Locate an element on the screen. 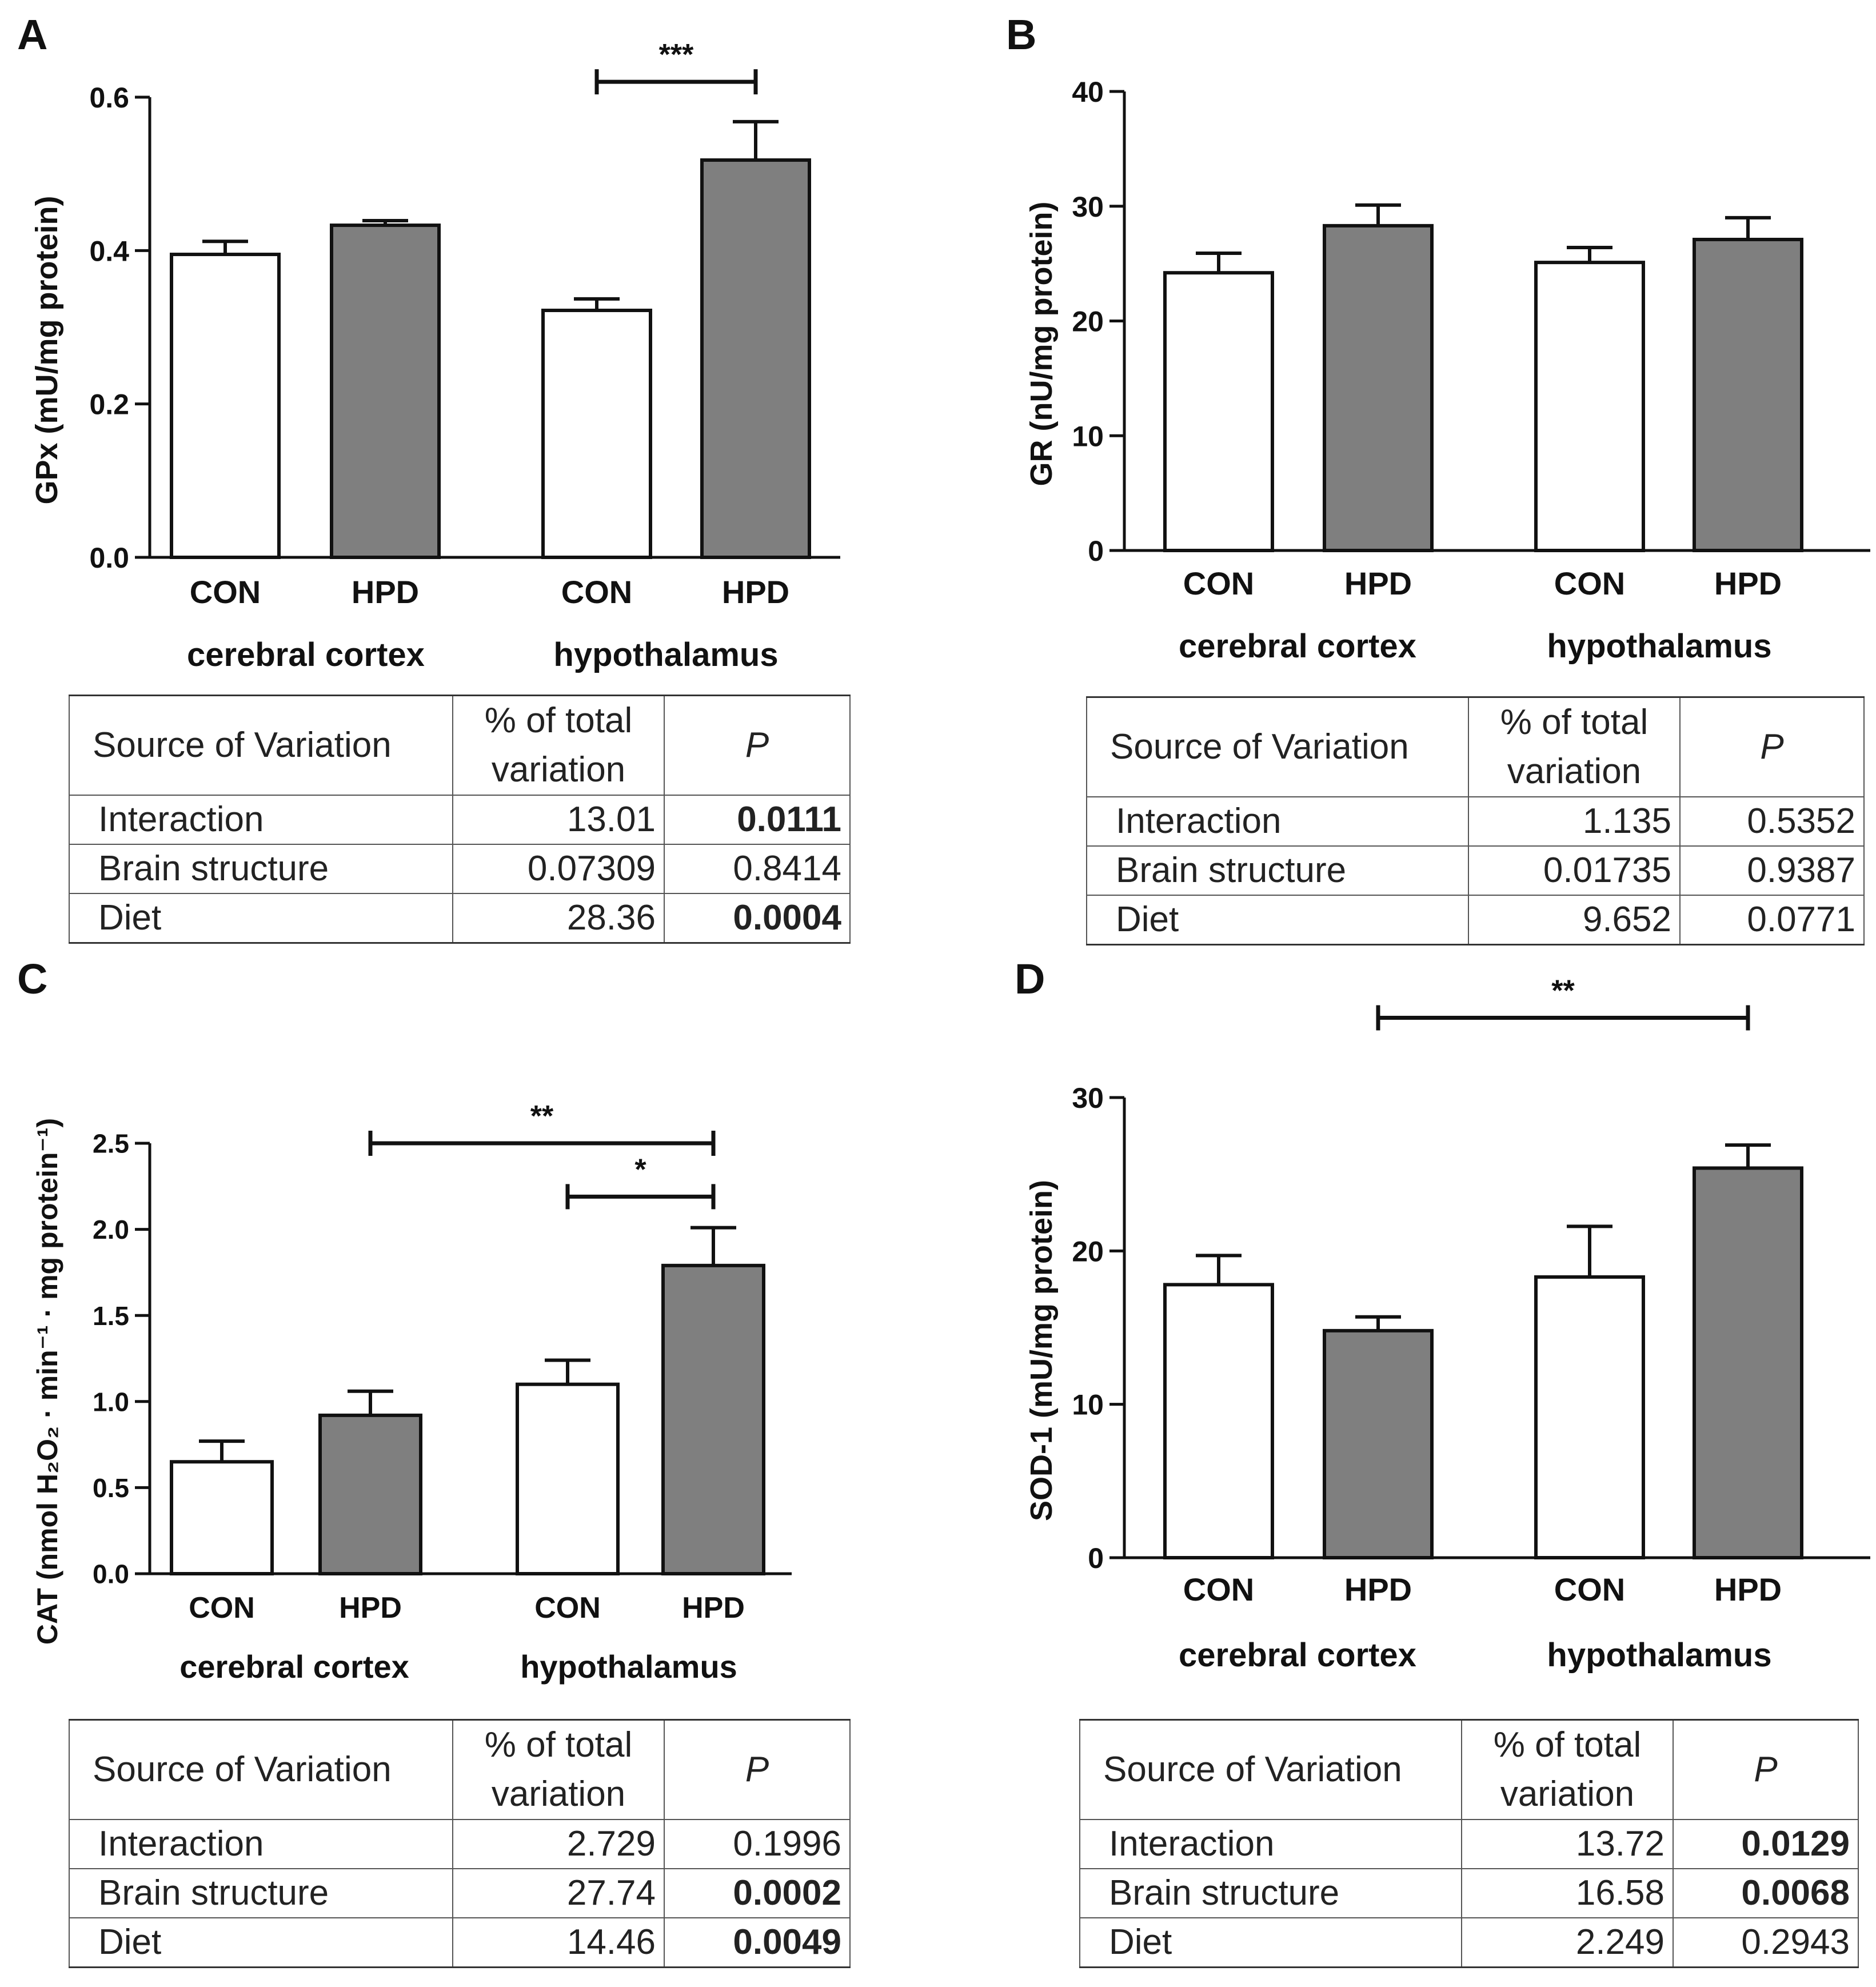  bar-con-cortex is located at coordinates (1218, 1421).